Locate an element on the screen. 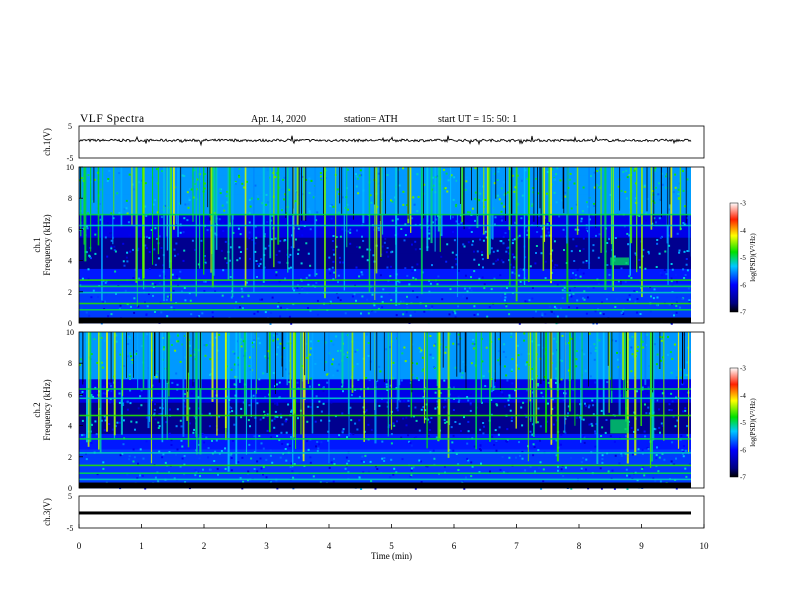 Image resolution: width=792 pixels, height=612 pixels. ch1-bg-row is located at coordinates (385, 177).